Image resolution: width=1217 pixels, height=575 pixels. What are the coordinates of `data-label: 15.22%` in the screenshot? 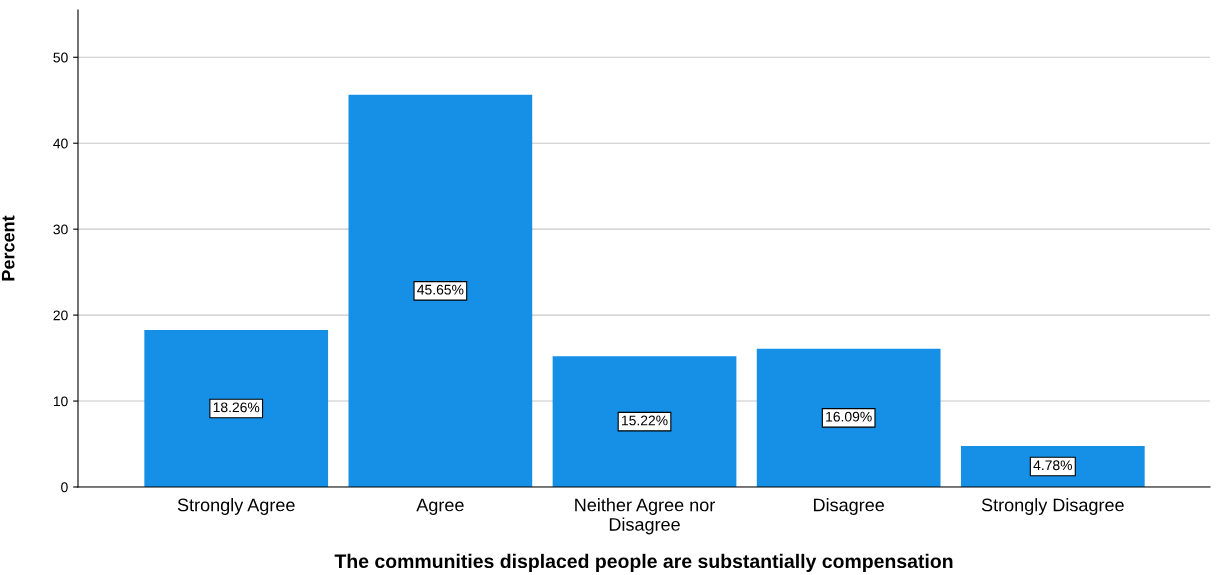 It's located at (645, 420).